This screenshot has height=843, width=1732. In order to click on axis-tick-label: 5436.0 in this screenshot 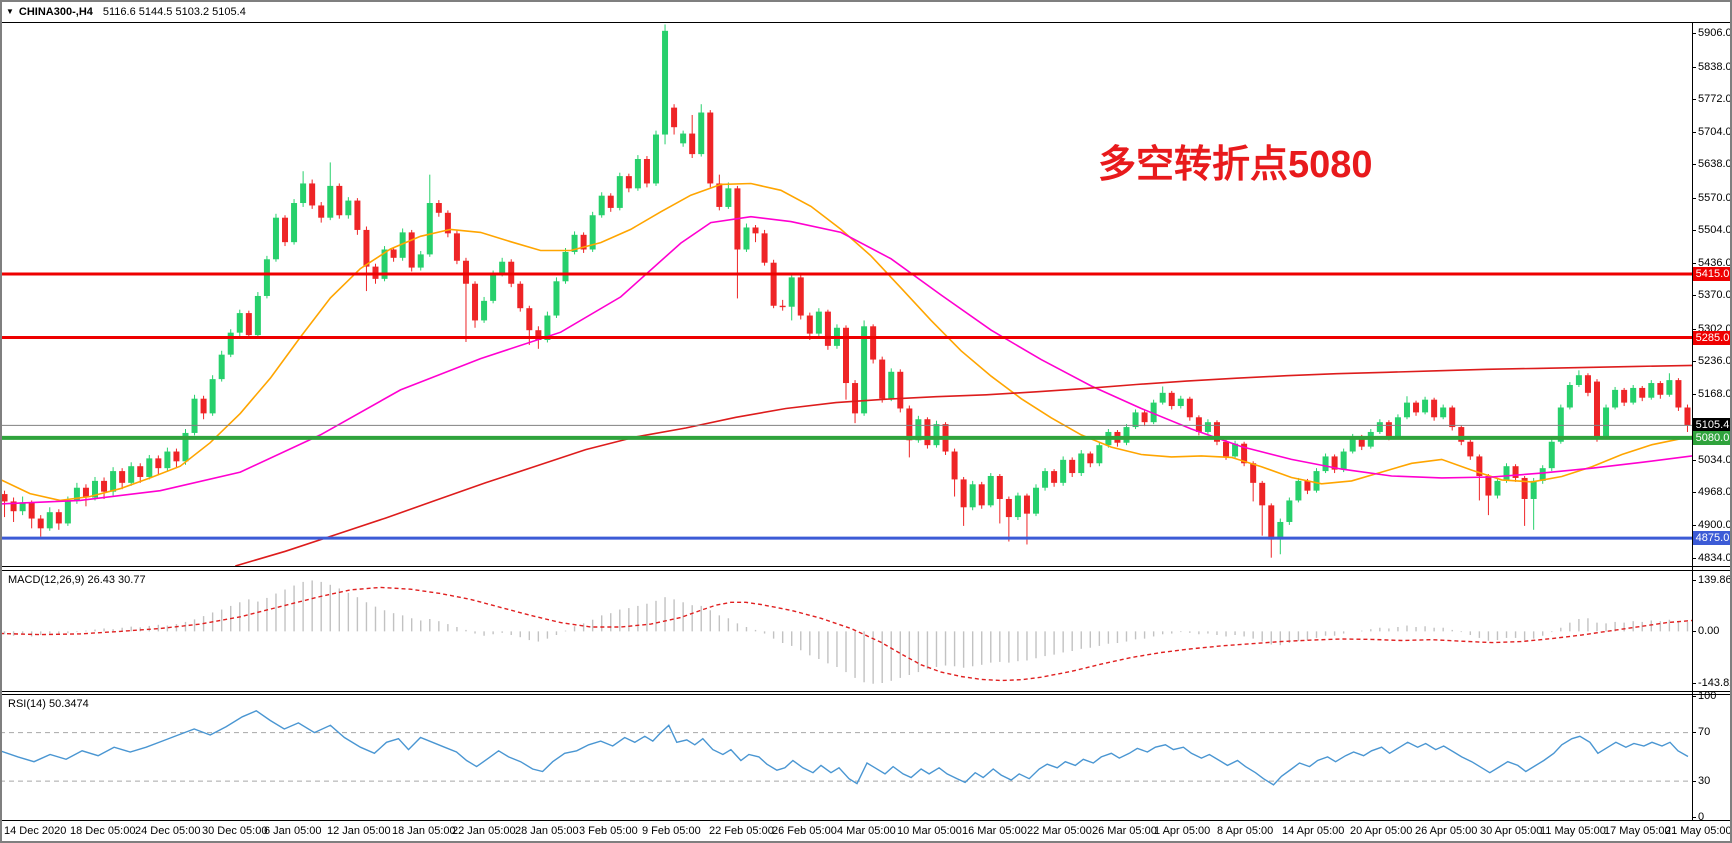, I will do `click(1712, 263)`.